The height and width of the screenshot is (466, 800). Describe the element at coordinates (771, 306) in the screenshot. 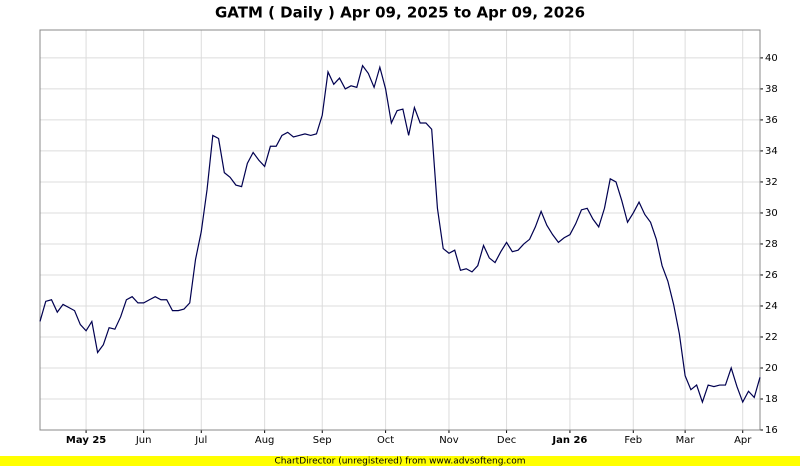

I see `y-tick-label: 24` at that location.